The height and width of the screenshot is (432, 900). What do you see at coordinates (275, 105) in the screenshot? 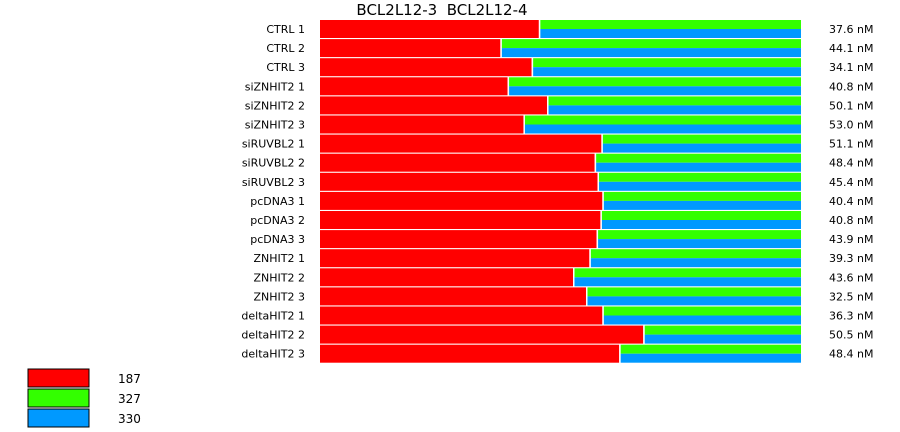
I see `row-label: siZNHIT2 2` at bounding box center [275, 105].